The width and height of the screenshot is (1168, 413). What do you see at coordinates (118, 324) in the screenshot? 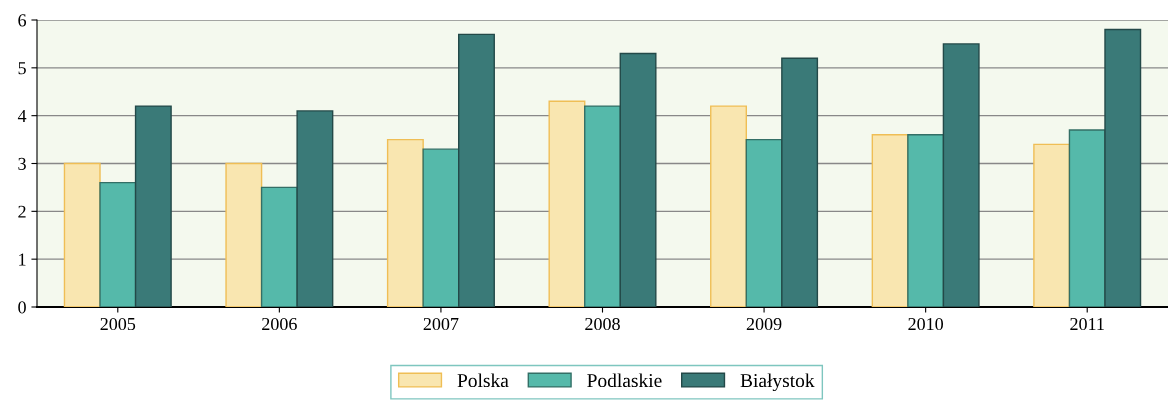
I see `x-tick-label: 2005` at bounding box center [118, 324].